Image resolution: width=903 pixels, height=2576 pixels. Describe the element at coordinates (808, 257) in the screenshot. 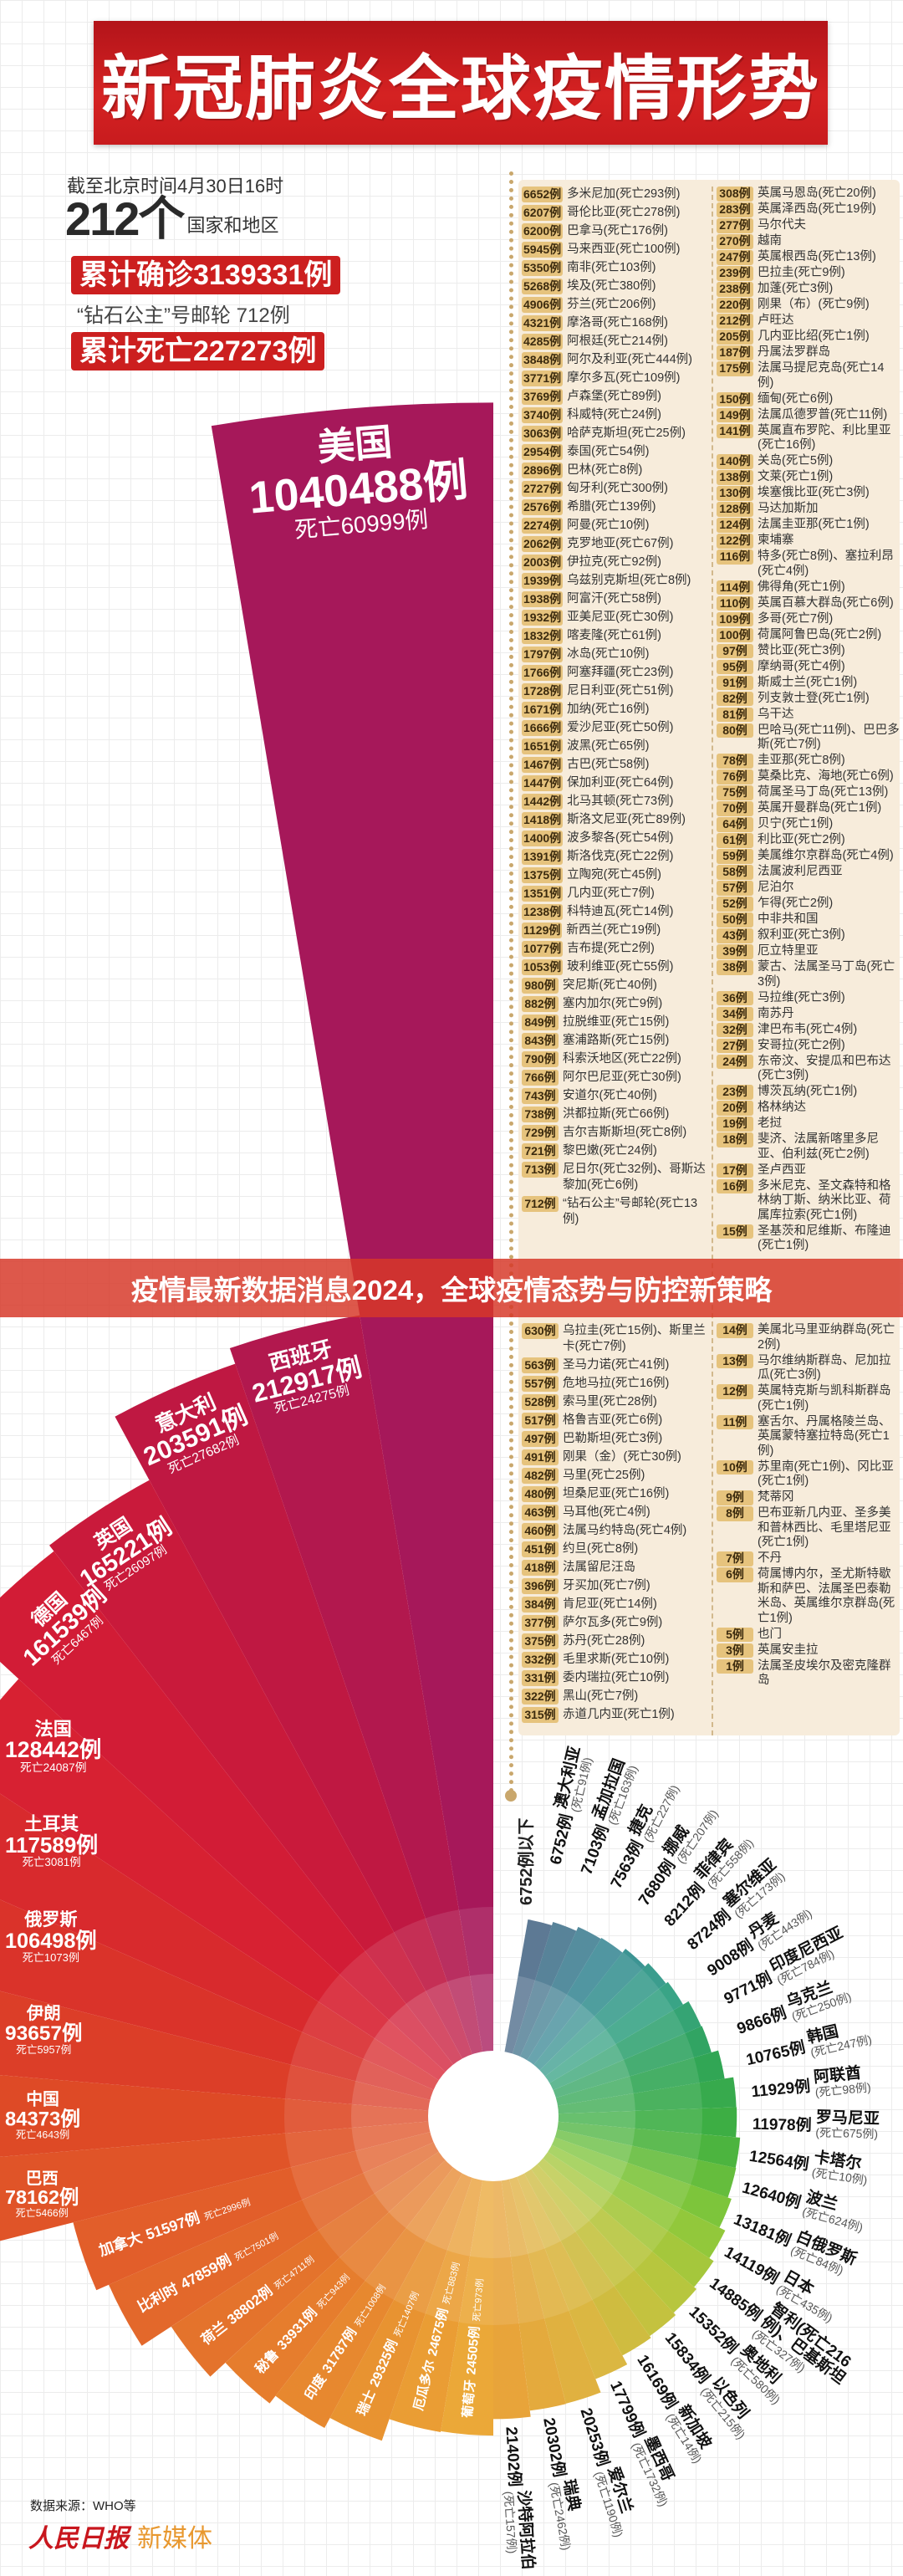

I see `list-item: 247例 英属根西岛(死亡13例)` at that location.